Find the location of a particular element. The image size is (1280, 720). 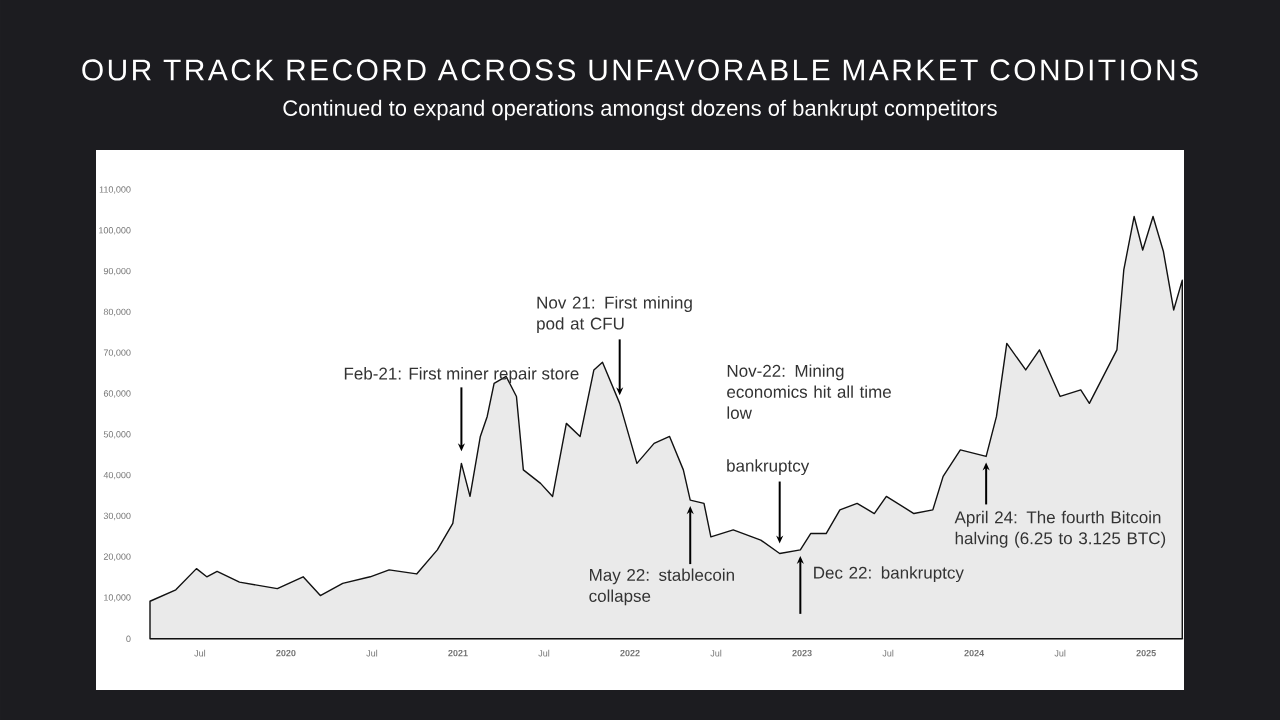

annotation: Nov-22: Mining economics hit all time low is located at coordinates (809, 391).